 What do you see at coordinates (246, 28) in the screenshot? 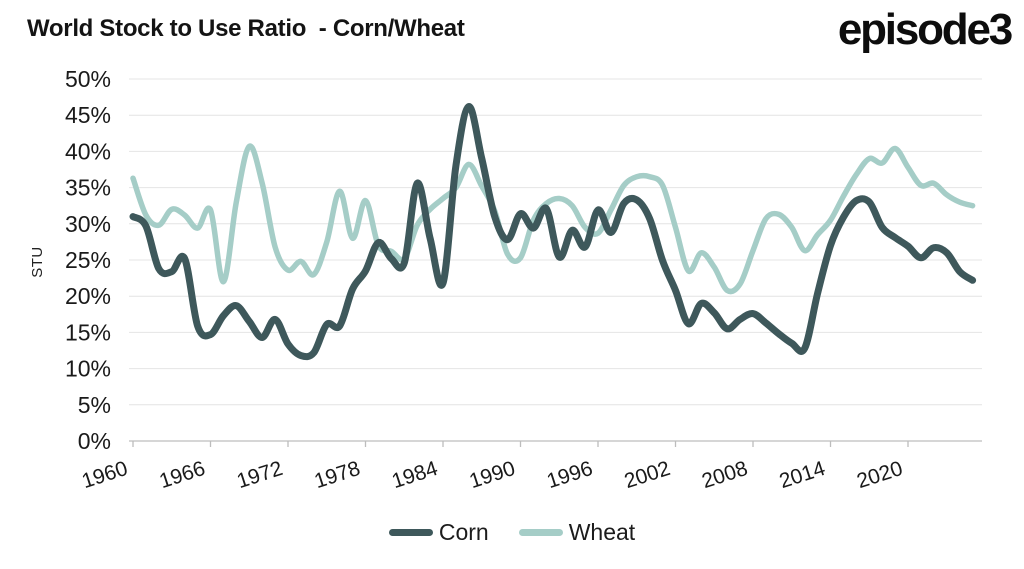
I see `page-title: World Stock to Use Ratio - Corn/Wheat` at bounding box center [246, 28].